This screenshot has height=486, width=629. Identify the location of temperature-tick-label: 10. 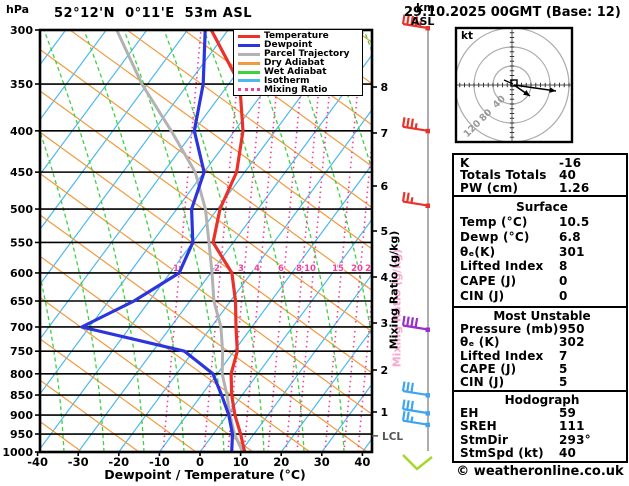
(241, 462).